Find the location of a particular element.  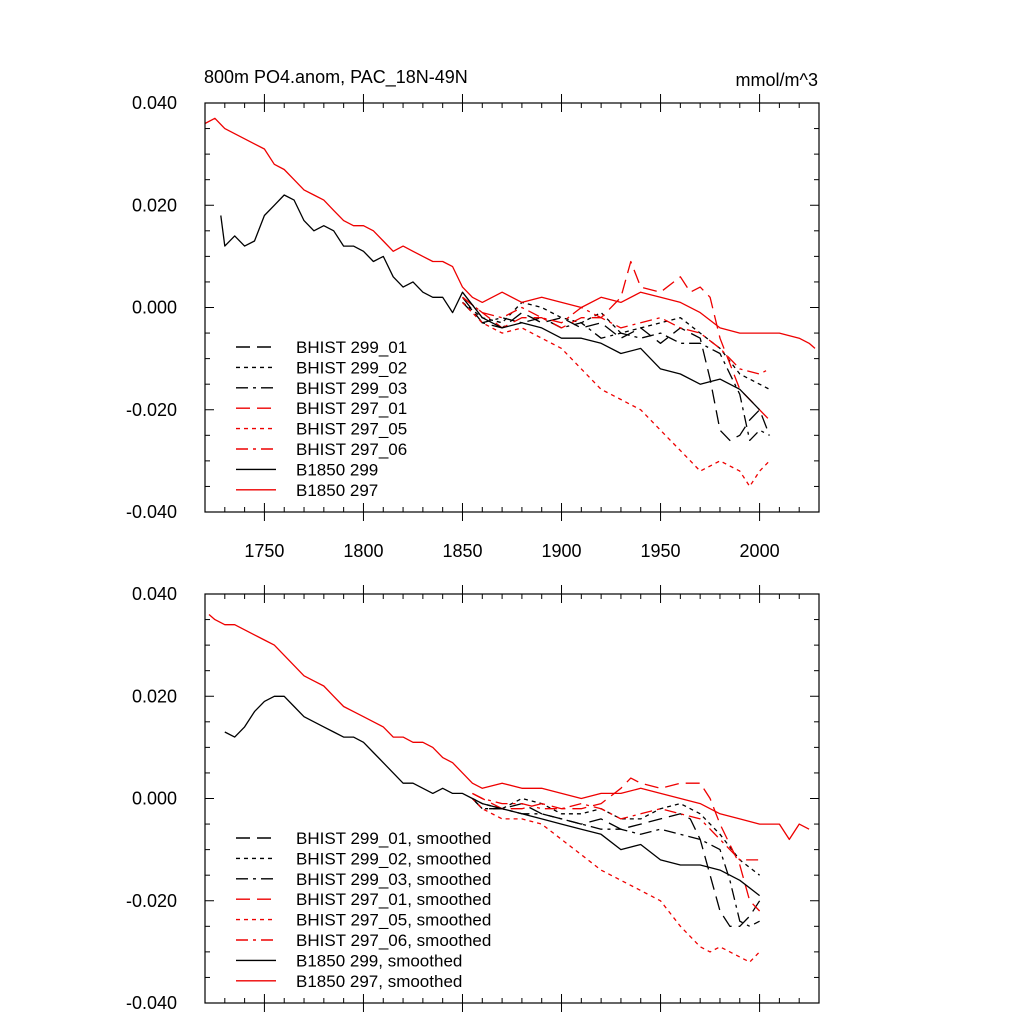

bottom-series-bhist-297-06-smoothed is located at coordinates (616, 826).